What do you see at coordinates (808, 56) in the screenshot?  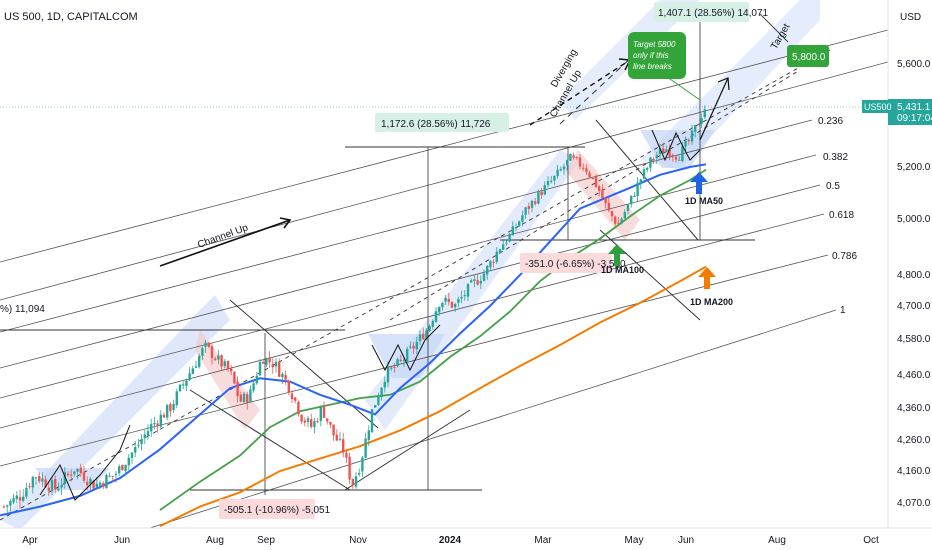 I see `target-value-badge: 5,800.0` at bounding box center [808, 56].